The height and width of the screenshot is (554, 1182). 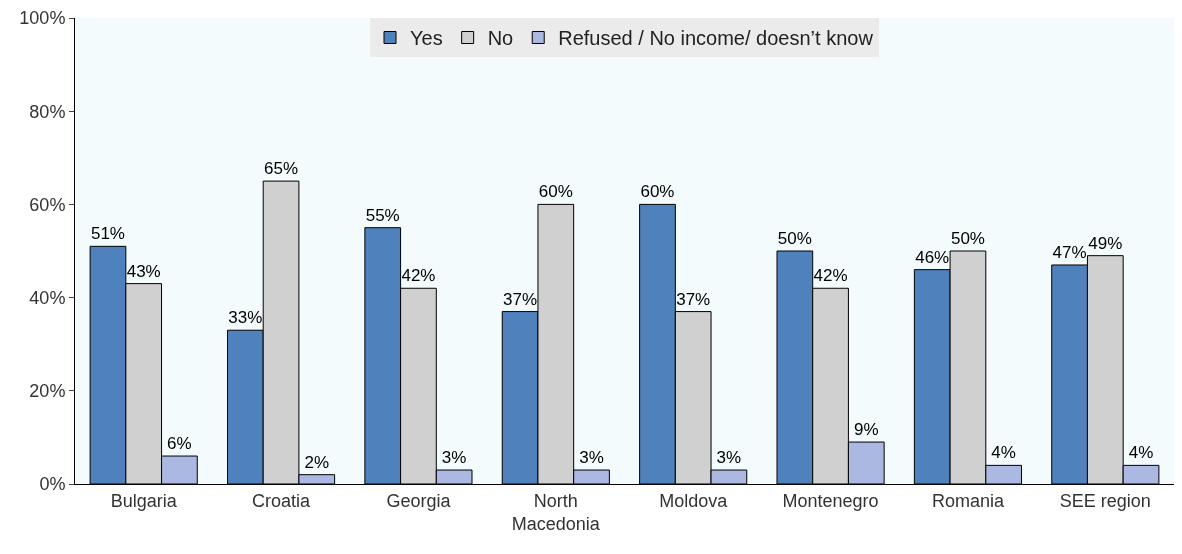 What do you see at coordinates (382, 215) in the screenshot?
I see `data-label: 55%` at bounding box center [382, 215].